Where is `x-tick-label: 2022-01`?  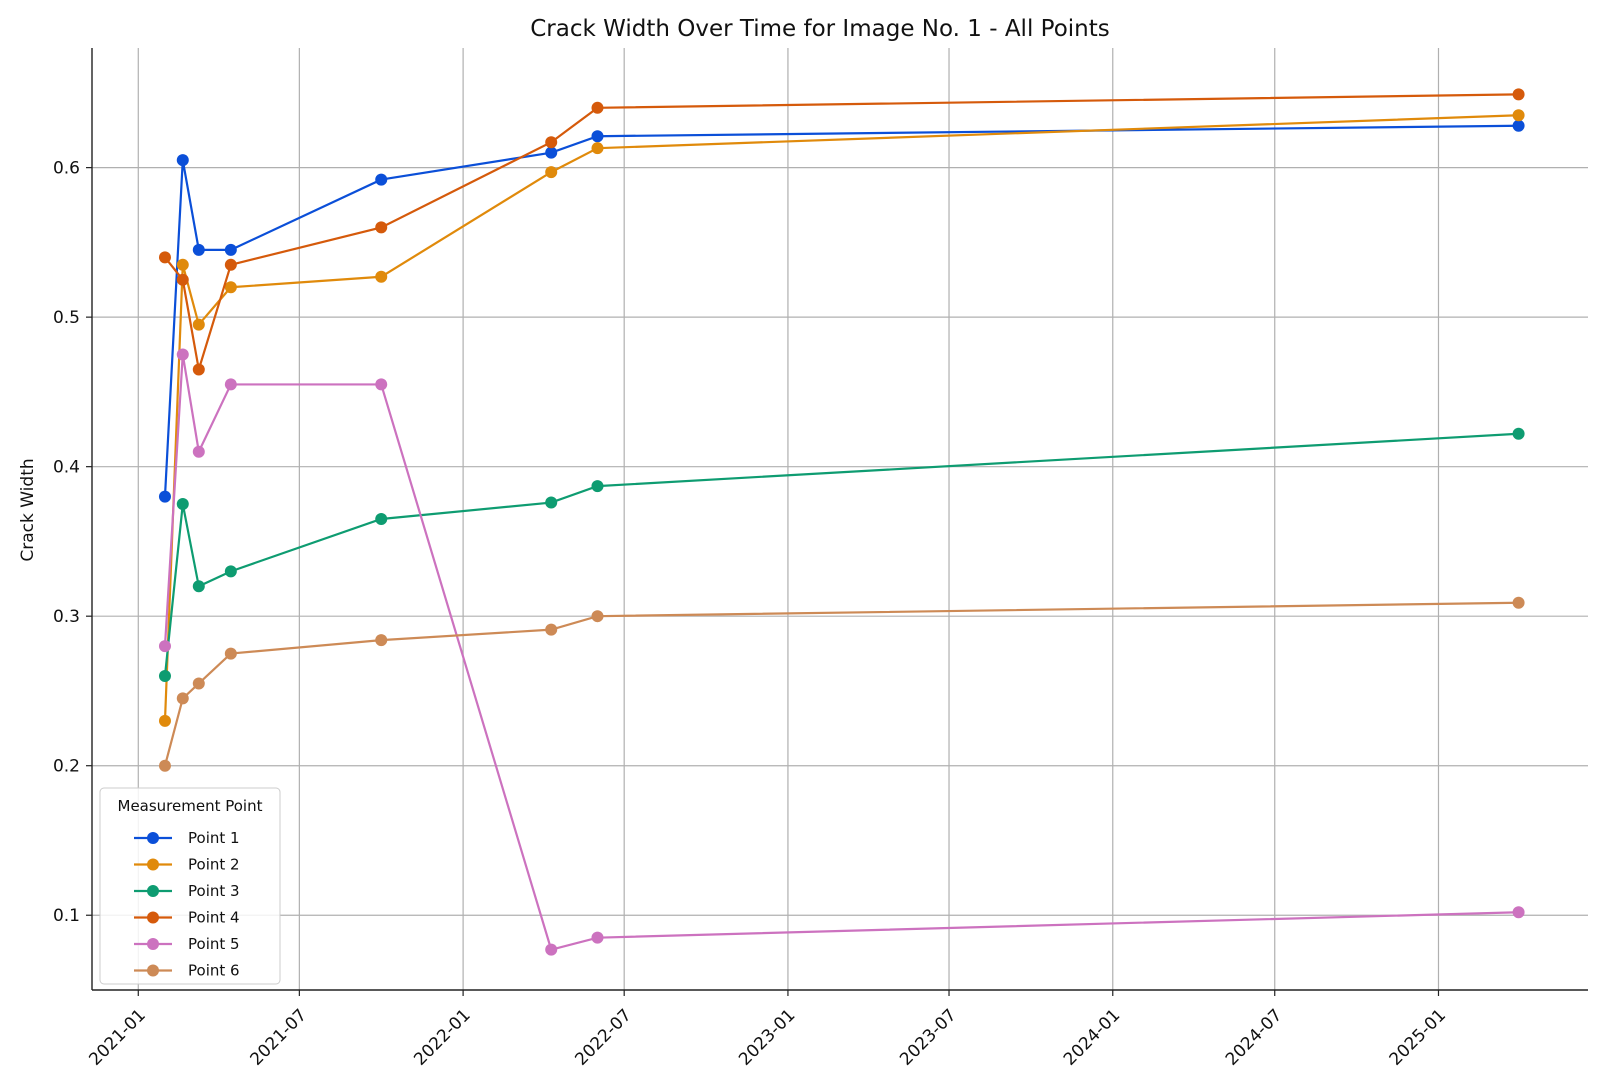 x-tick-label: 2022-01 is located at coordinates (442, 1036).